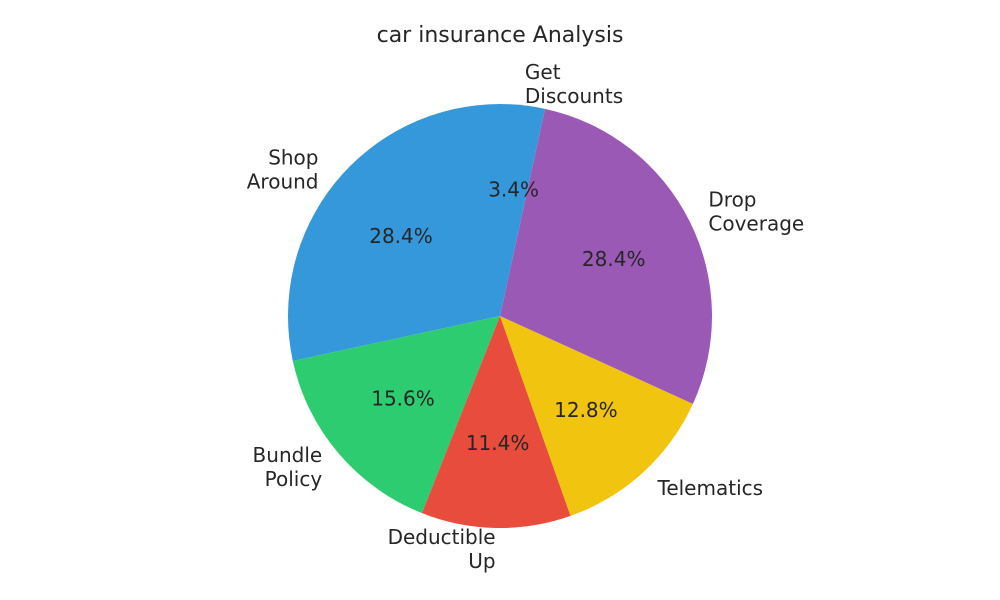 The height and width of the screenshot is (600, 1000). I want to click on pie-slice-drop-coverage, so click(606, 256).